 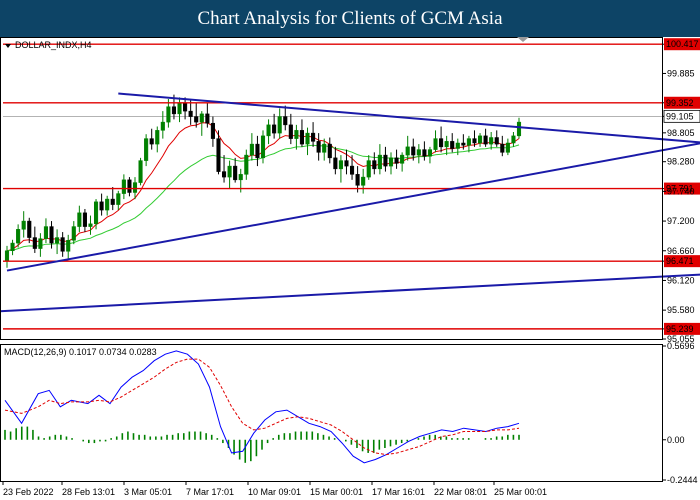 What do you see at coordinates (681, 221) in the screenshot?
I see `price-tick-label: 97.200` at bounding box center [681, 221].